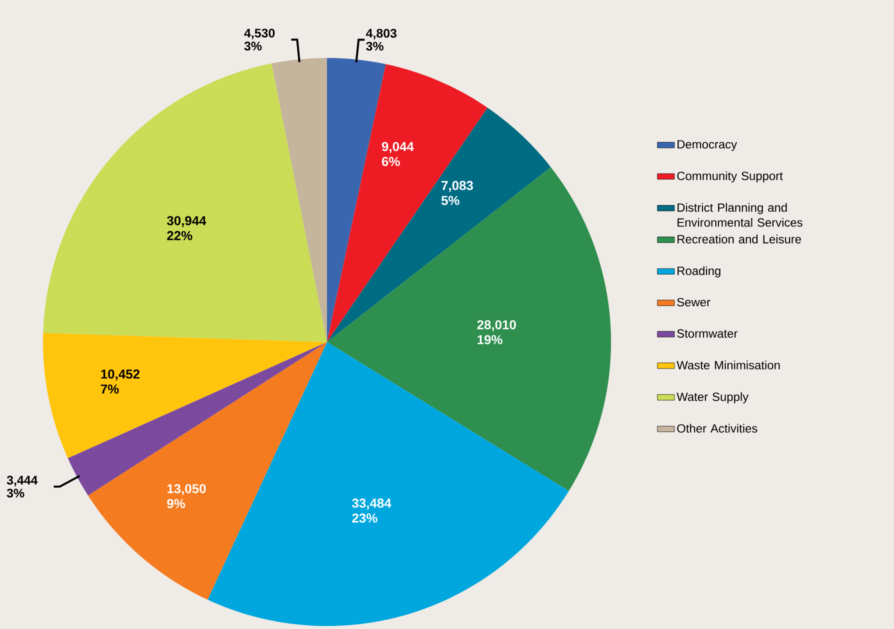  I want to click on data-label: 28,010 19%, so click(496, 332).